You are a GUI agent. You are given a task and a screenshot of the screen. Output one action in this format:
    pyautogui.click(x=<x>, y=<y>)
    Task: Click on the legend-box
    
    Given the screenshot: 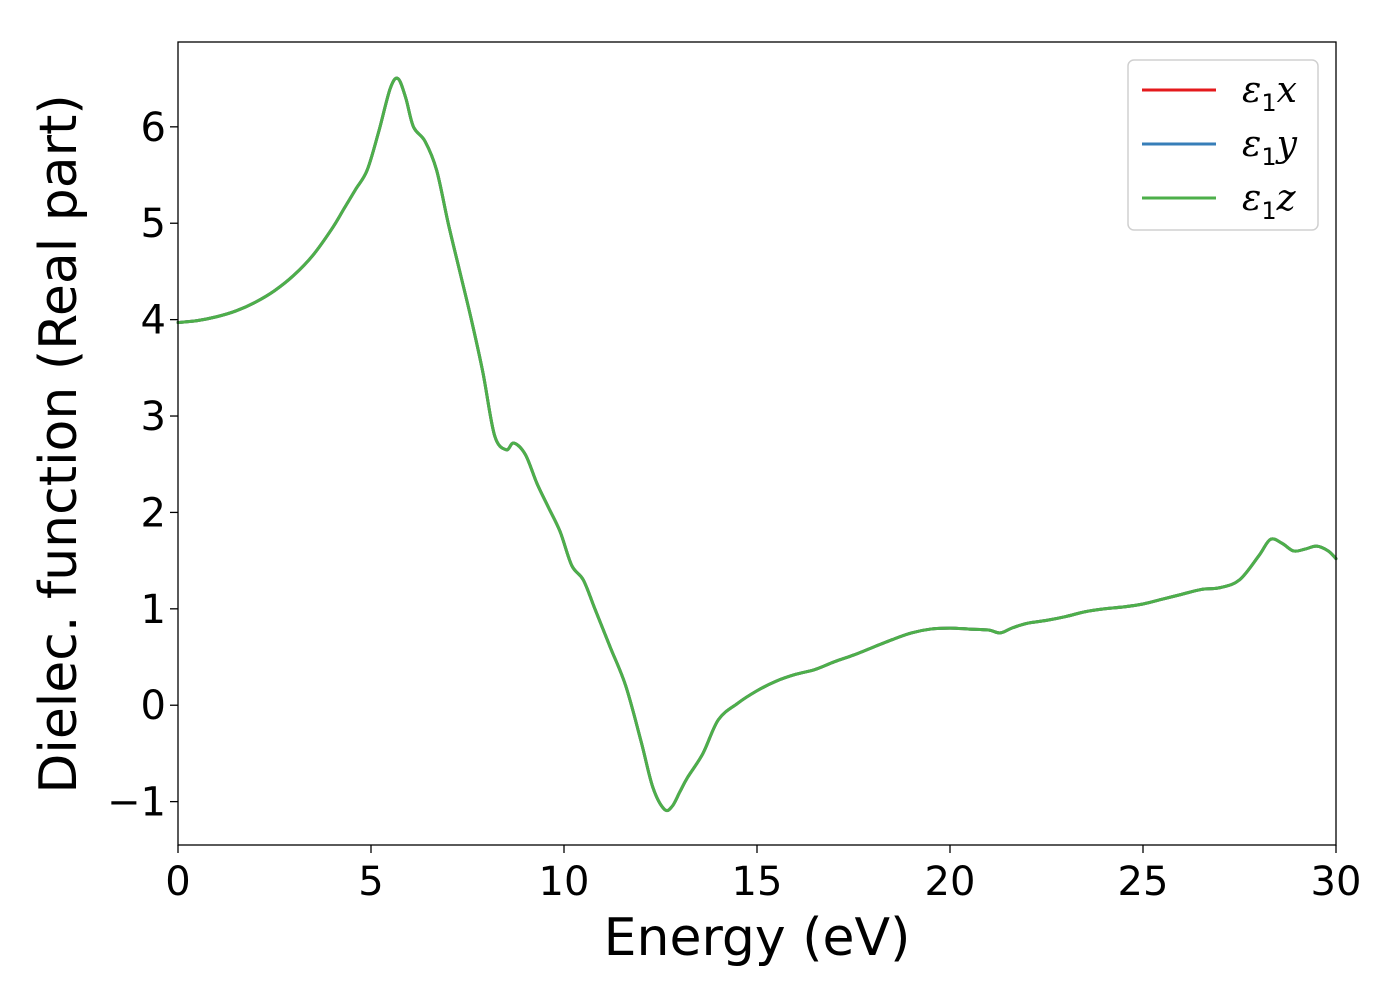 What is the action you would take?
    pyautogui.click(x=1223, y=145)
    